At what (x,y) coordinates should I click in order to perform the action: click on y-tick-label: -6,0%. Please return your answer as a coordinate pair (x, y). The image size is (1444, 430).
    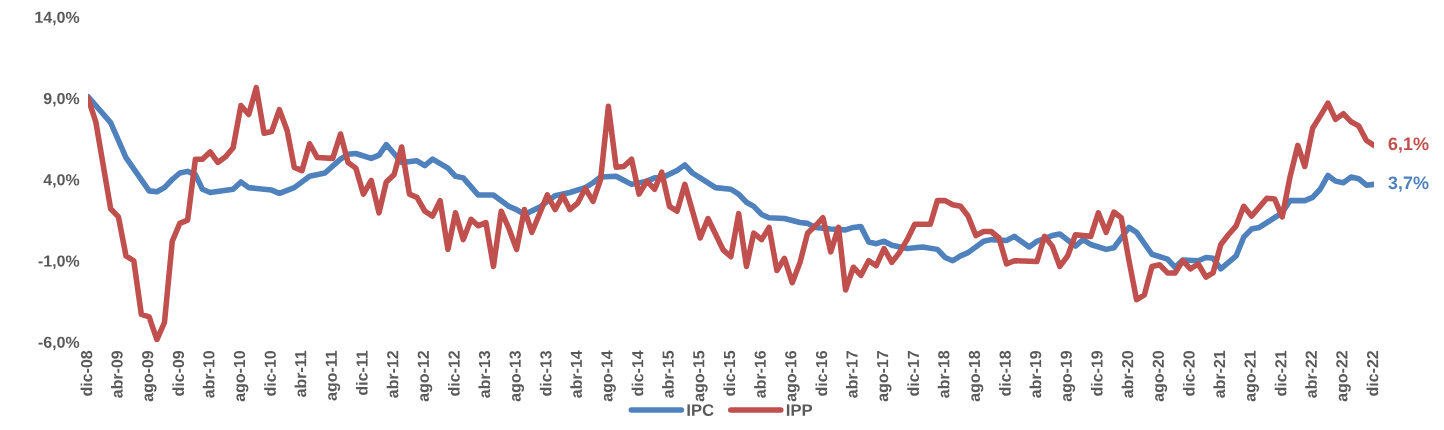
    Looking at the image, I should click on (59, 343).